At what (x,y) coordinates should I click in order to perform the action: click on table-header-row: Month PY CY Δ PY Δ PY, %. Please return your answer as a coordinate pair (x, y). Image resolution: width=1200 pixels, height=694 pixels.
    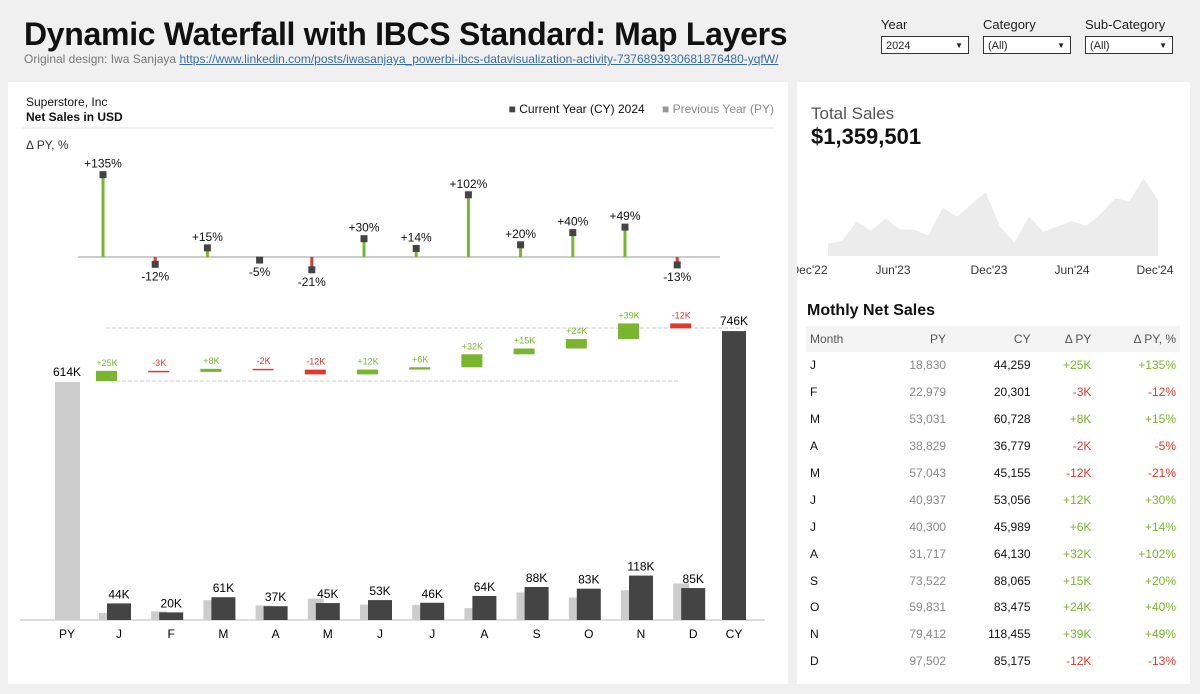
    Looking at the image, I should click on (993, 339).